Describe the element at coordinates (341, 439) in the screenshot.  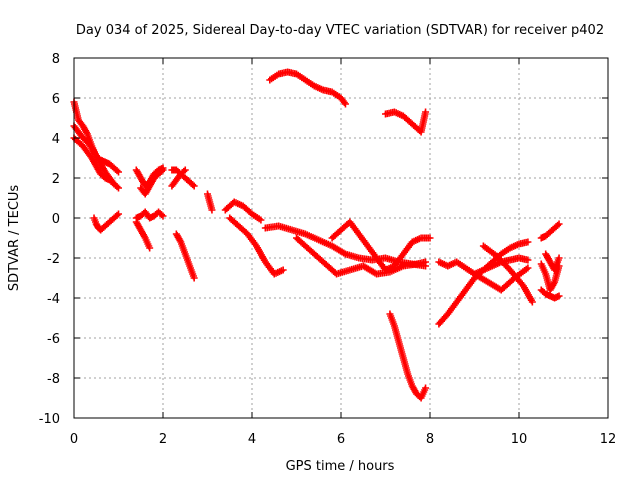
I see `x-tick-label: 6` at that location.